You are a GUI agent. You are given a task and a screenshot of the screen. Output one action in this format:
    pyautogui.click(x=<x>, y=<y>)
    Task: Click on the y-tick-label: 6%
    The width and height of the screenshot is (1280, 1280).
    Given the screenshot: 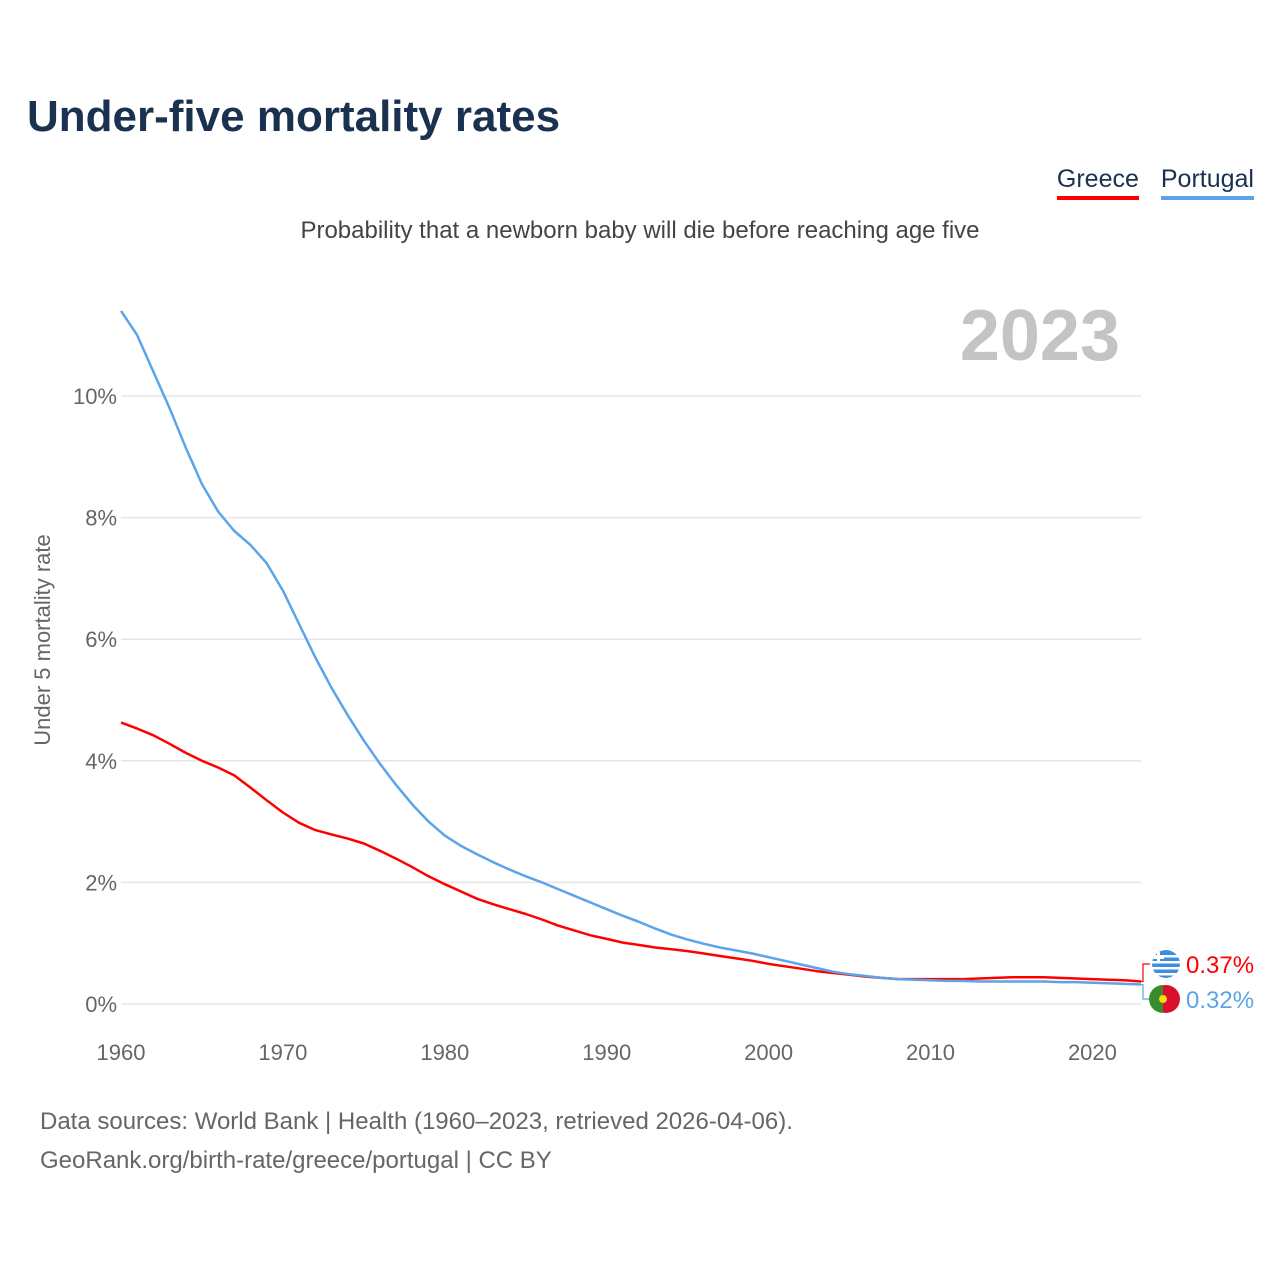 What is the action you would take?
    pyautogui.click(x=101, y=639)
    